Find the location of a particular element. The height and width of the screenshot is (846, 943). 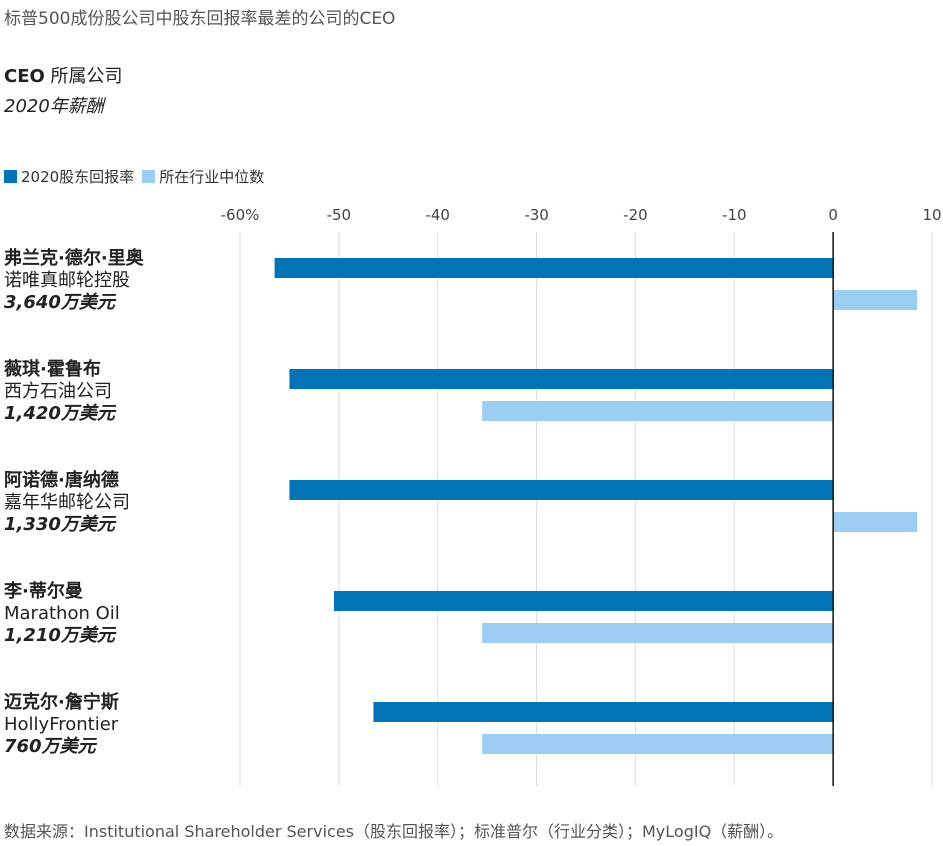

legend-label-return: 2020股东回报率 is located at coordinates (78, 177).